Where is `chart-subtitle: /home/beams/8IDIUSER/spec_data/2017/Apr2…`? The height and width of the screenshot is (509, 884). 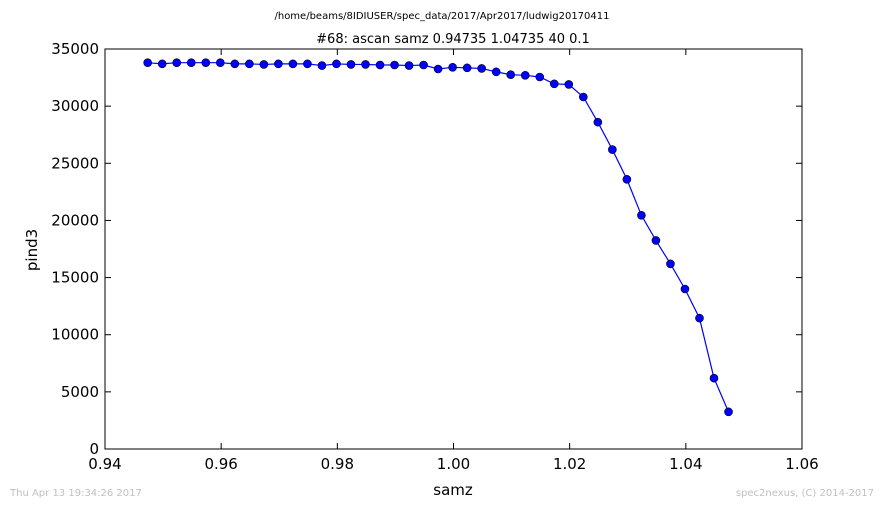 chart-subtitle: /home/beams/8IDIUSER/spec_data/2017/Apr2… is located at coordinates (441, 16).